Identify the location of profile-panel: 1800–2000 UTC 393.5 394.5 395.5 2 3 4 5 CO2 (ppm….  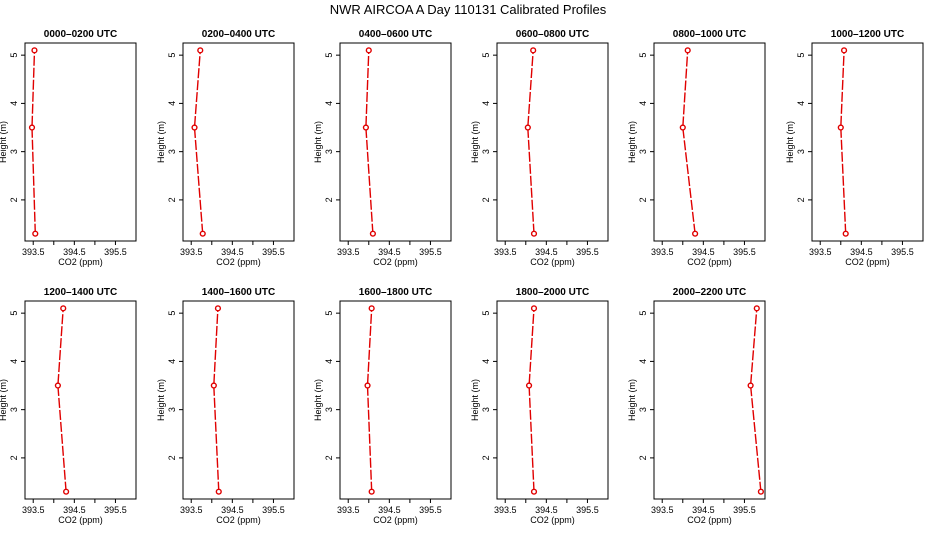
(539, 406).